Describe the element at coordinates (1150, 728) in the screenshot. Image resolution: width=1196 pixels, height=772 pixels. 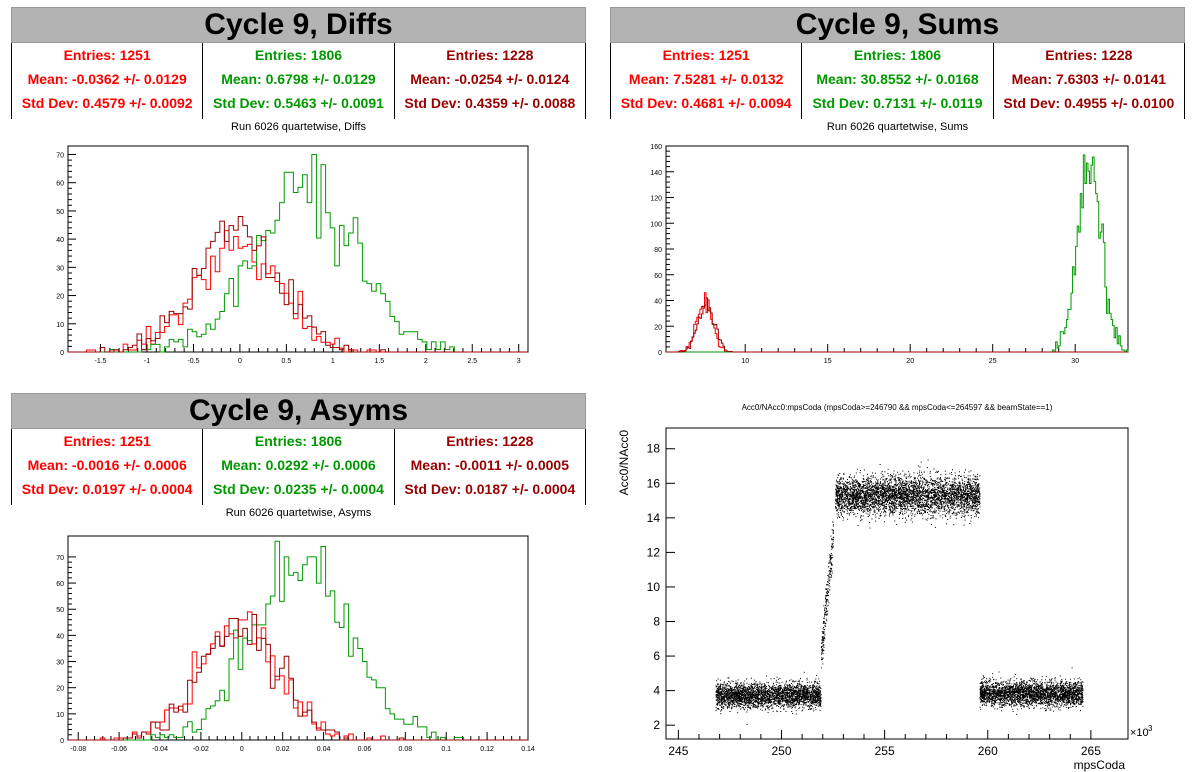
I see `x-exponent-power: 3` at that location.